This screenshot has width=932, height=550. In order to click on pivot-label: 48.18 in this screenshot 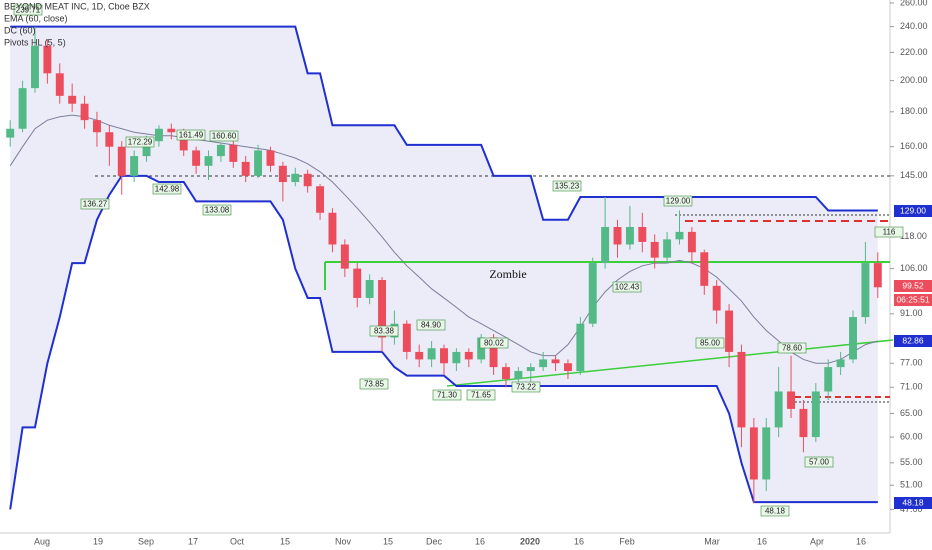, I will do `click(775, 511)`.